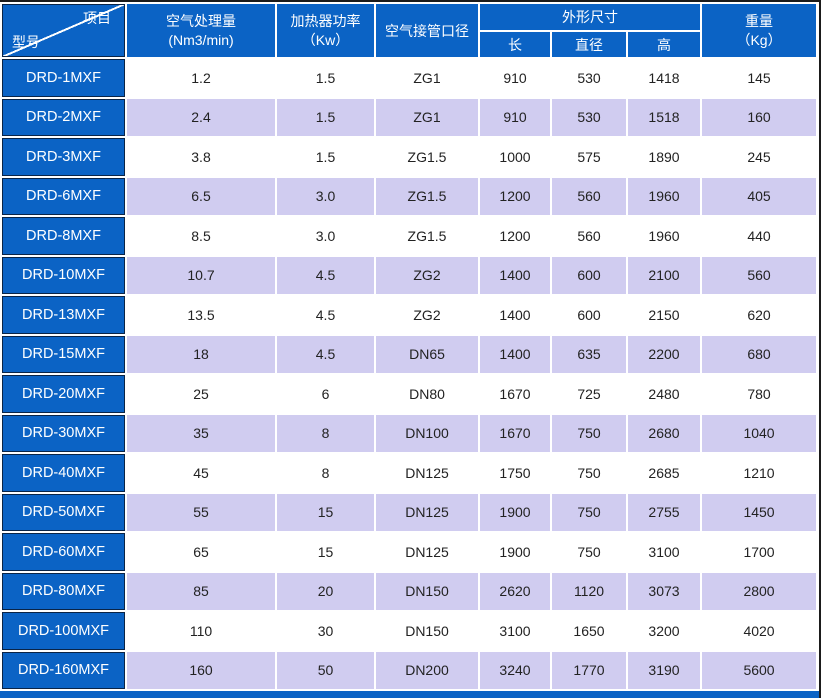  What do you see at coordinates (515, 631) in the screenshot?
I see `cell-length: 3100` at bounding box center [515, 631].